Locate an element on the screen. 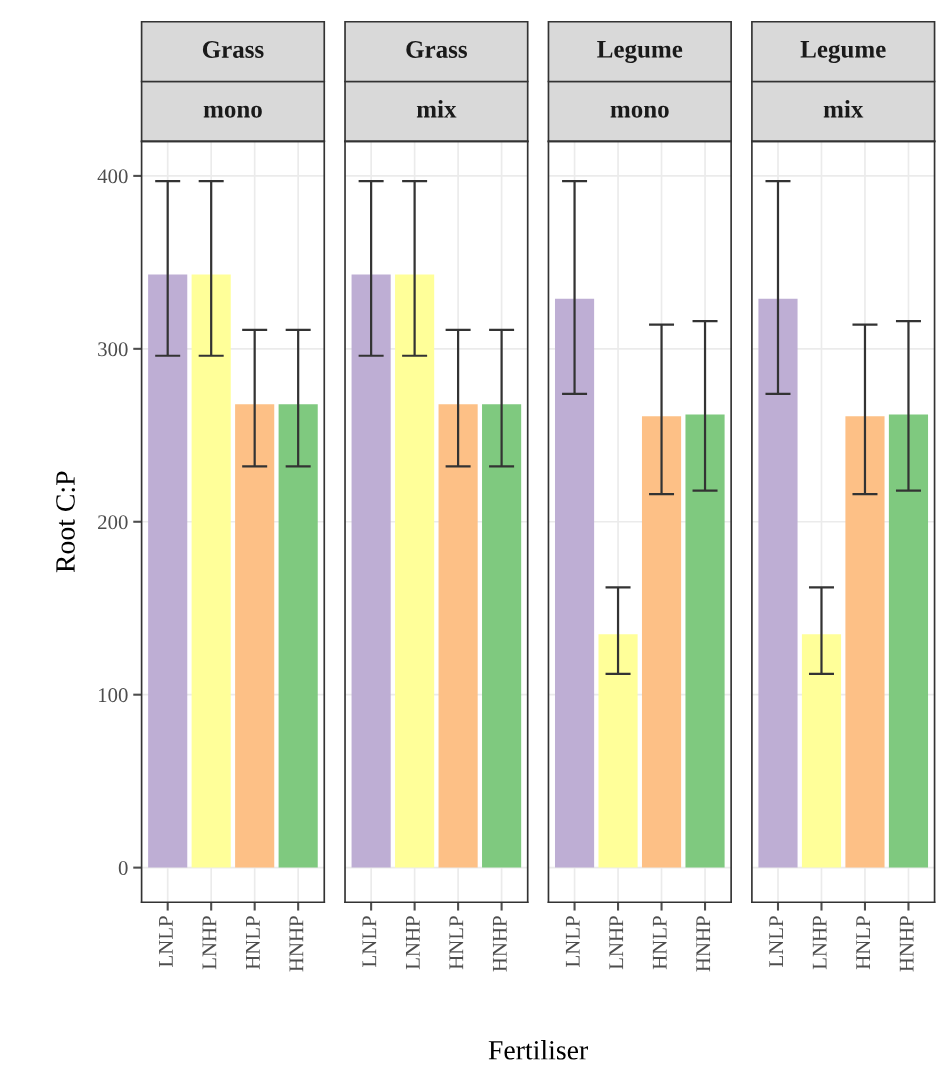 The image size is (944, 1087). x-axis-title: Fertiliser is located at coordinates (538, 1050).